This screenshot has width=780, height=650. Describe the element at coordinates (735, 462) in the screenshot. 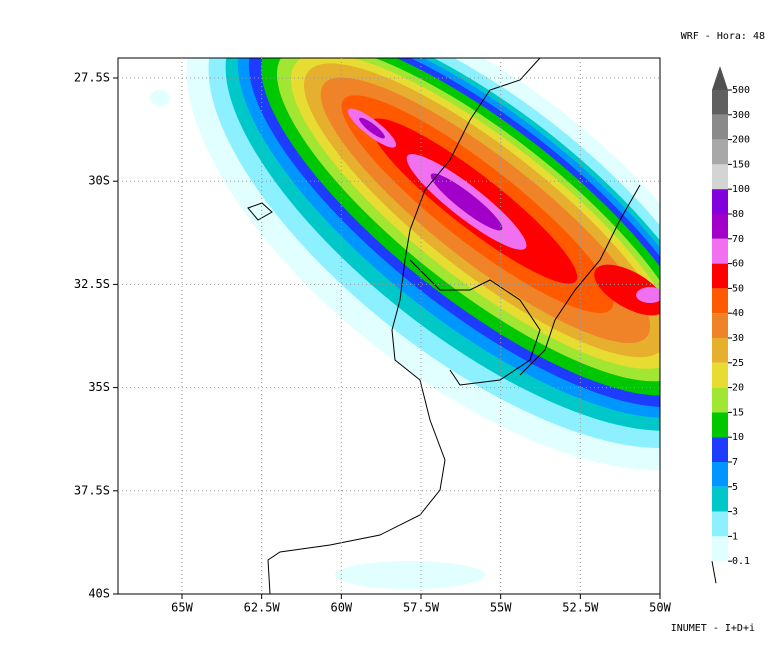

I see `colorbar-label: 7` at that location.